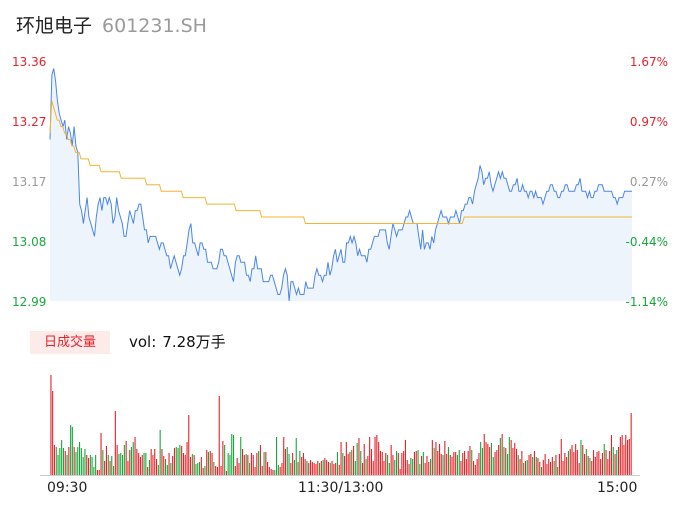  I want to click on volume-readout-value: 7.28万手, so click(194, 342).